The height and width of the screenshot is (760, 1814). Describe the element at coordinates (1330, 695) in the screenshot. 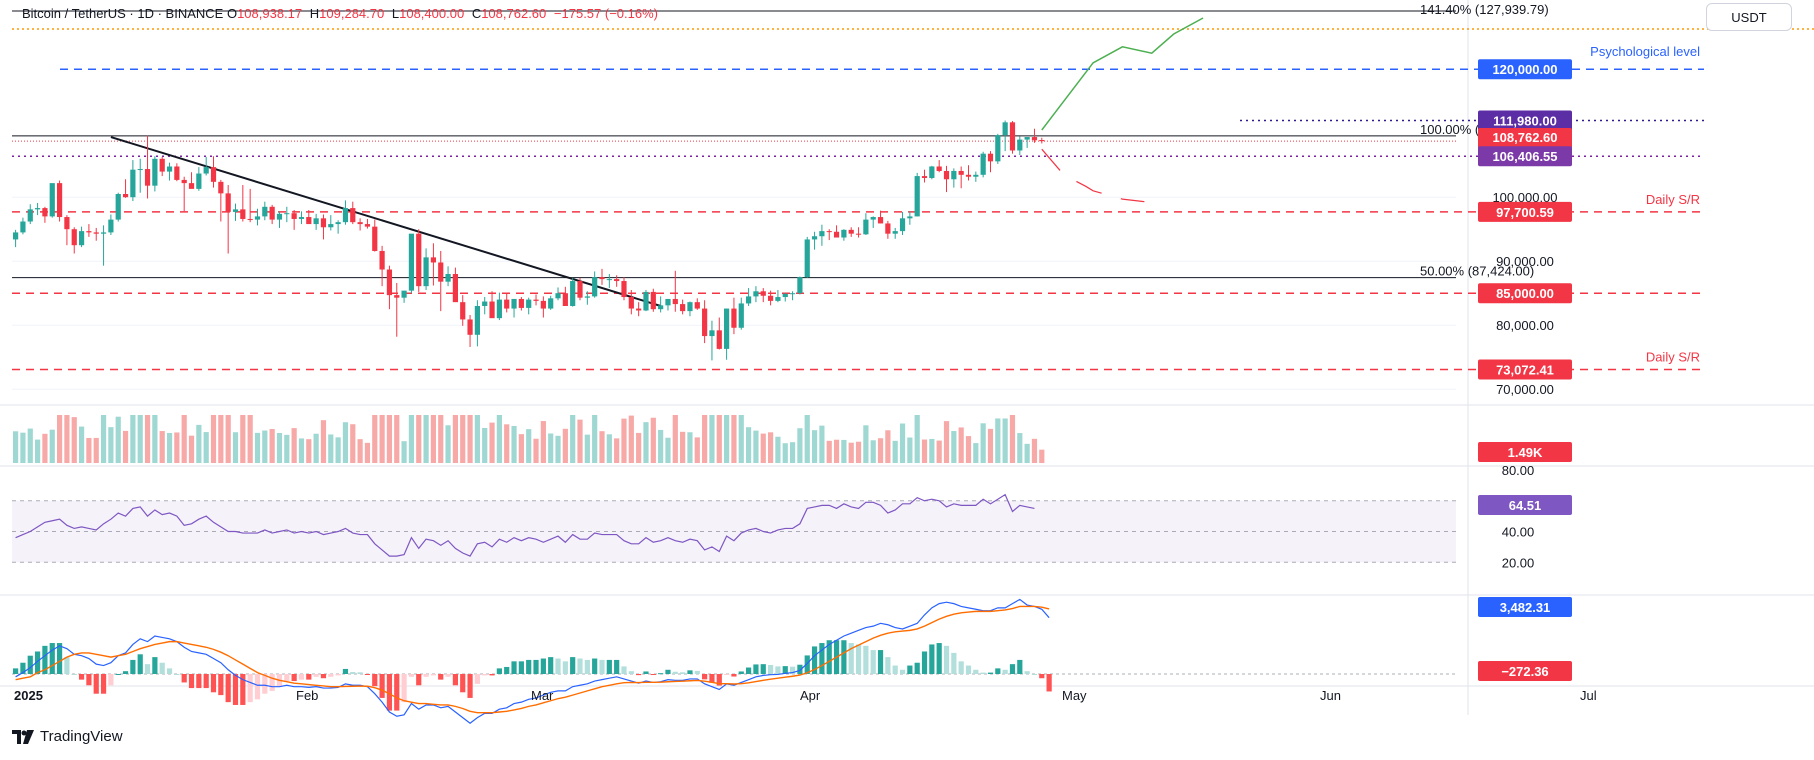

I see `time-axis-tick: Jun` at that location.